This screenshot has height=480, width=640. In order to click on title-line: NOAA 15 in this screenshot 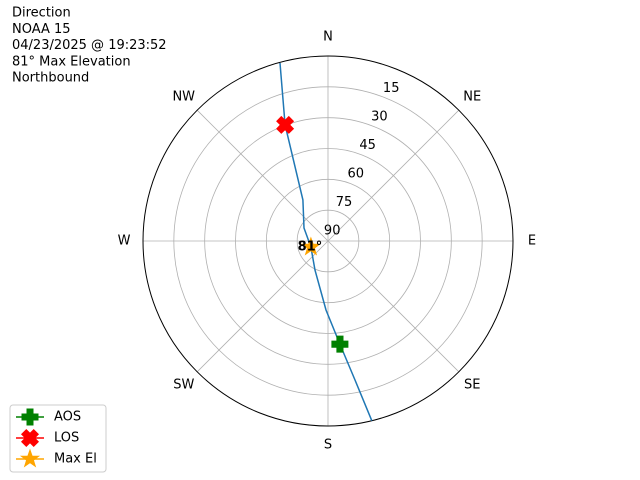, I will do `click(41, 29)`.